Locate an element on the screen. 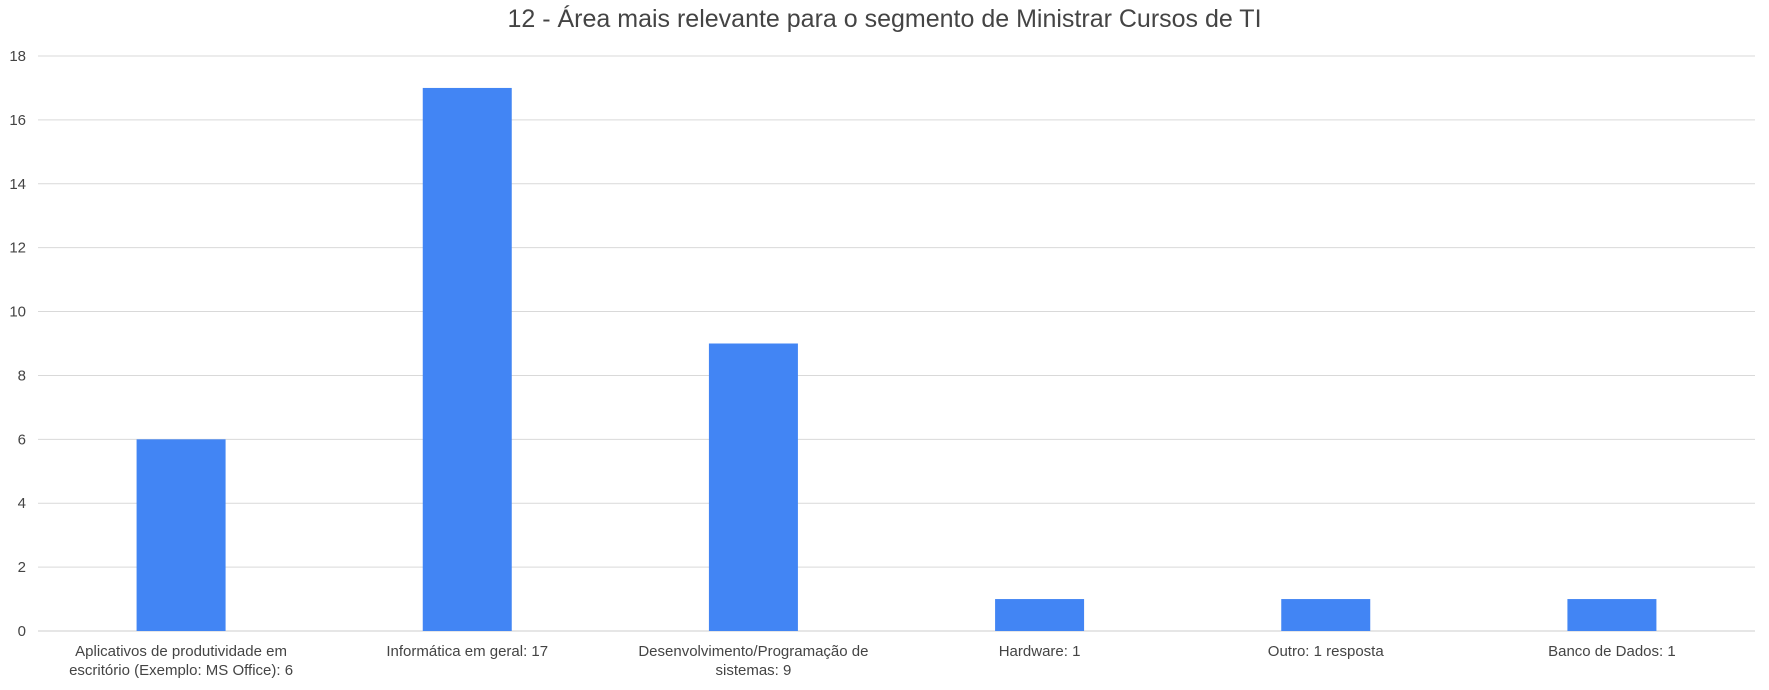  x-tick-label: Outro: 1 resposta is located at coordinates (1326, 651).